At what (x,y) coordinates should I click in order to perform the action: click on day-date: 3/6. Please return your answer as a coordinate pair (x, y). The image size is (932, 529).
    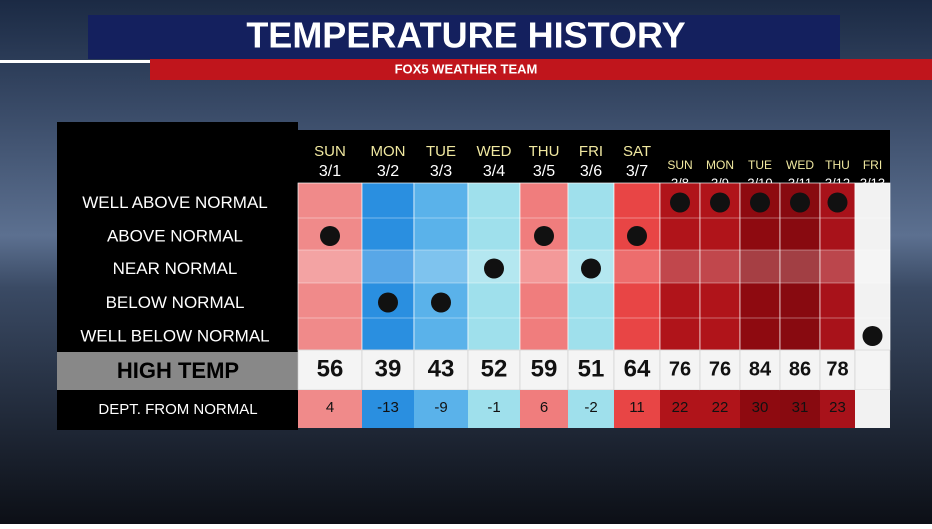
    Looking at the image, I should click on (591, 171).